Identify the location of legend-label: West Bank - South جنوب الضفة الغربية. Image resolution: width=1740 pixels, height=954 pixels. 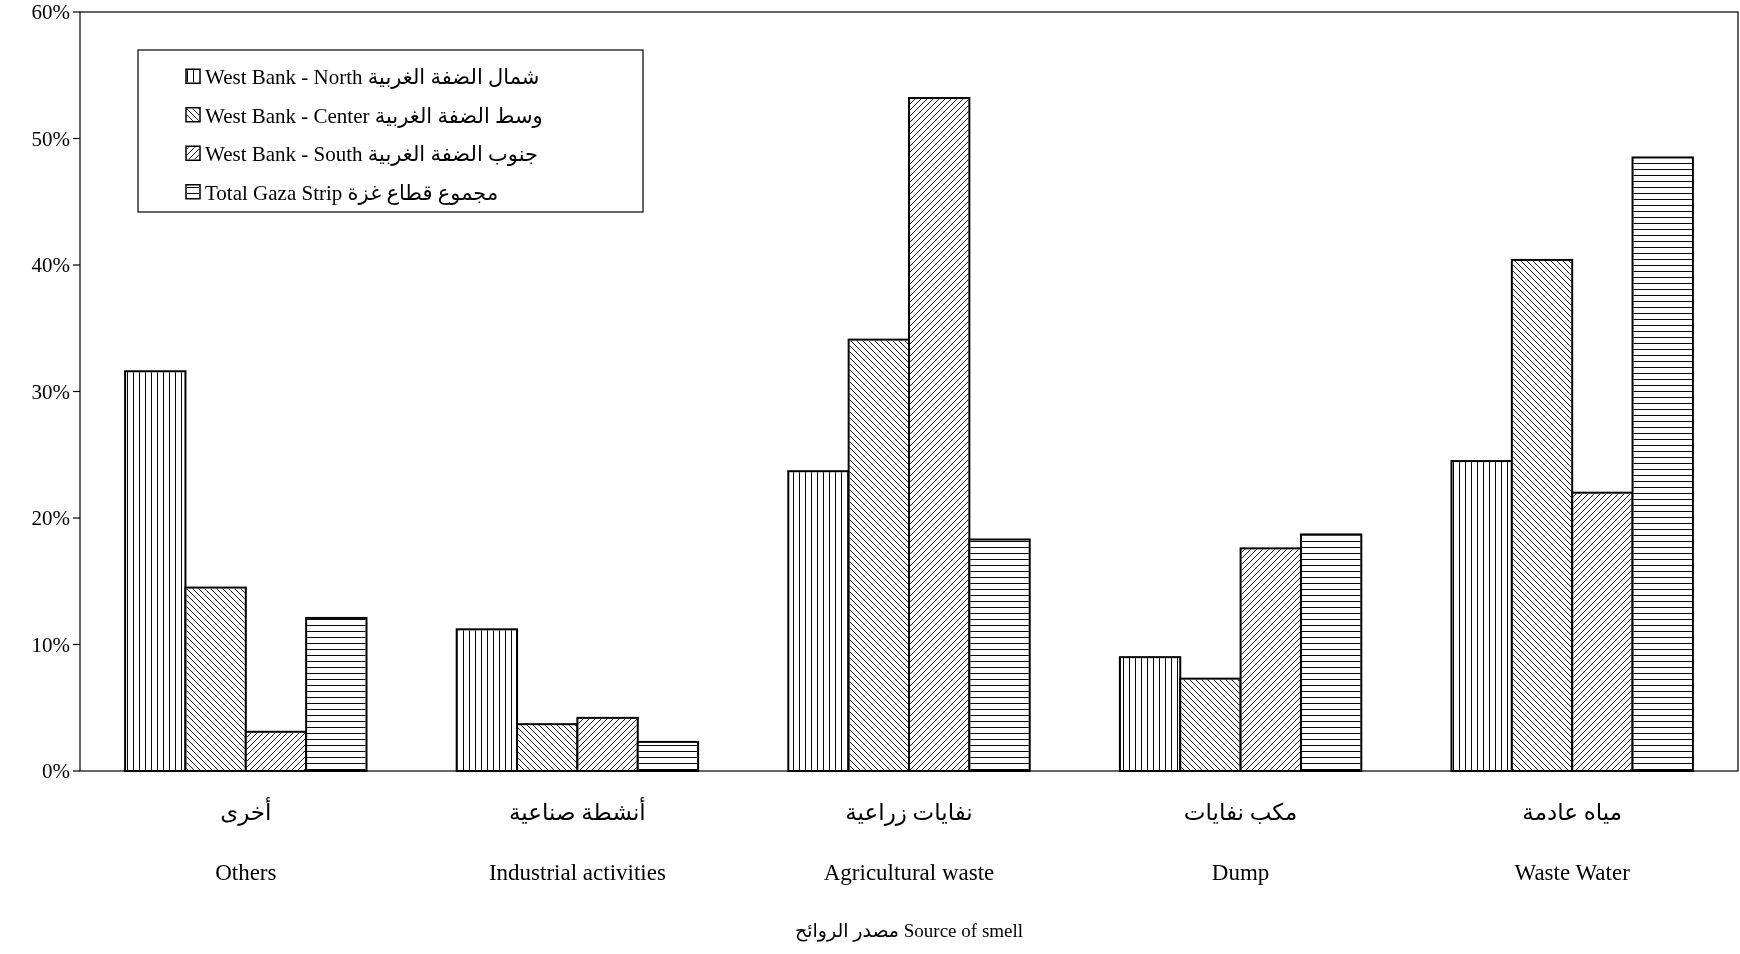
(371, 154).